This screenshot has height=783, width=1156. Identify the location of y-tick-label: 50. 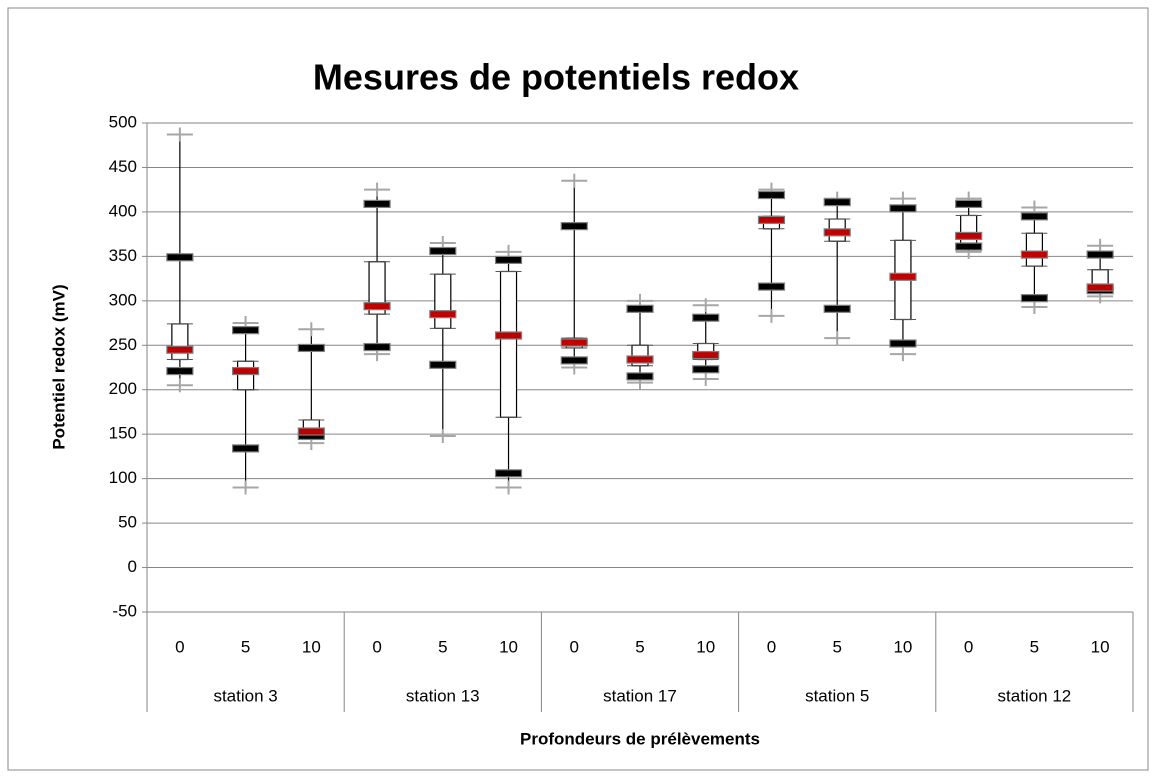
(127, 522).